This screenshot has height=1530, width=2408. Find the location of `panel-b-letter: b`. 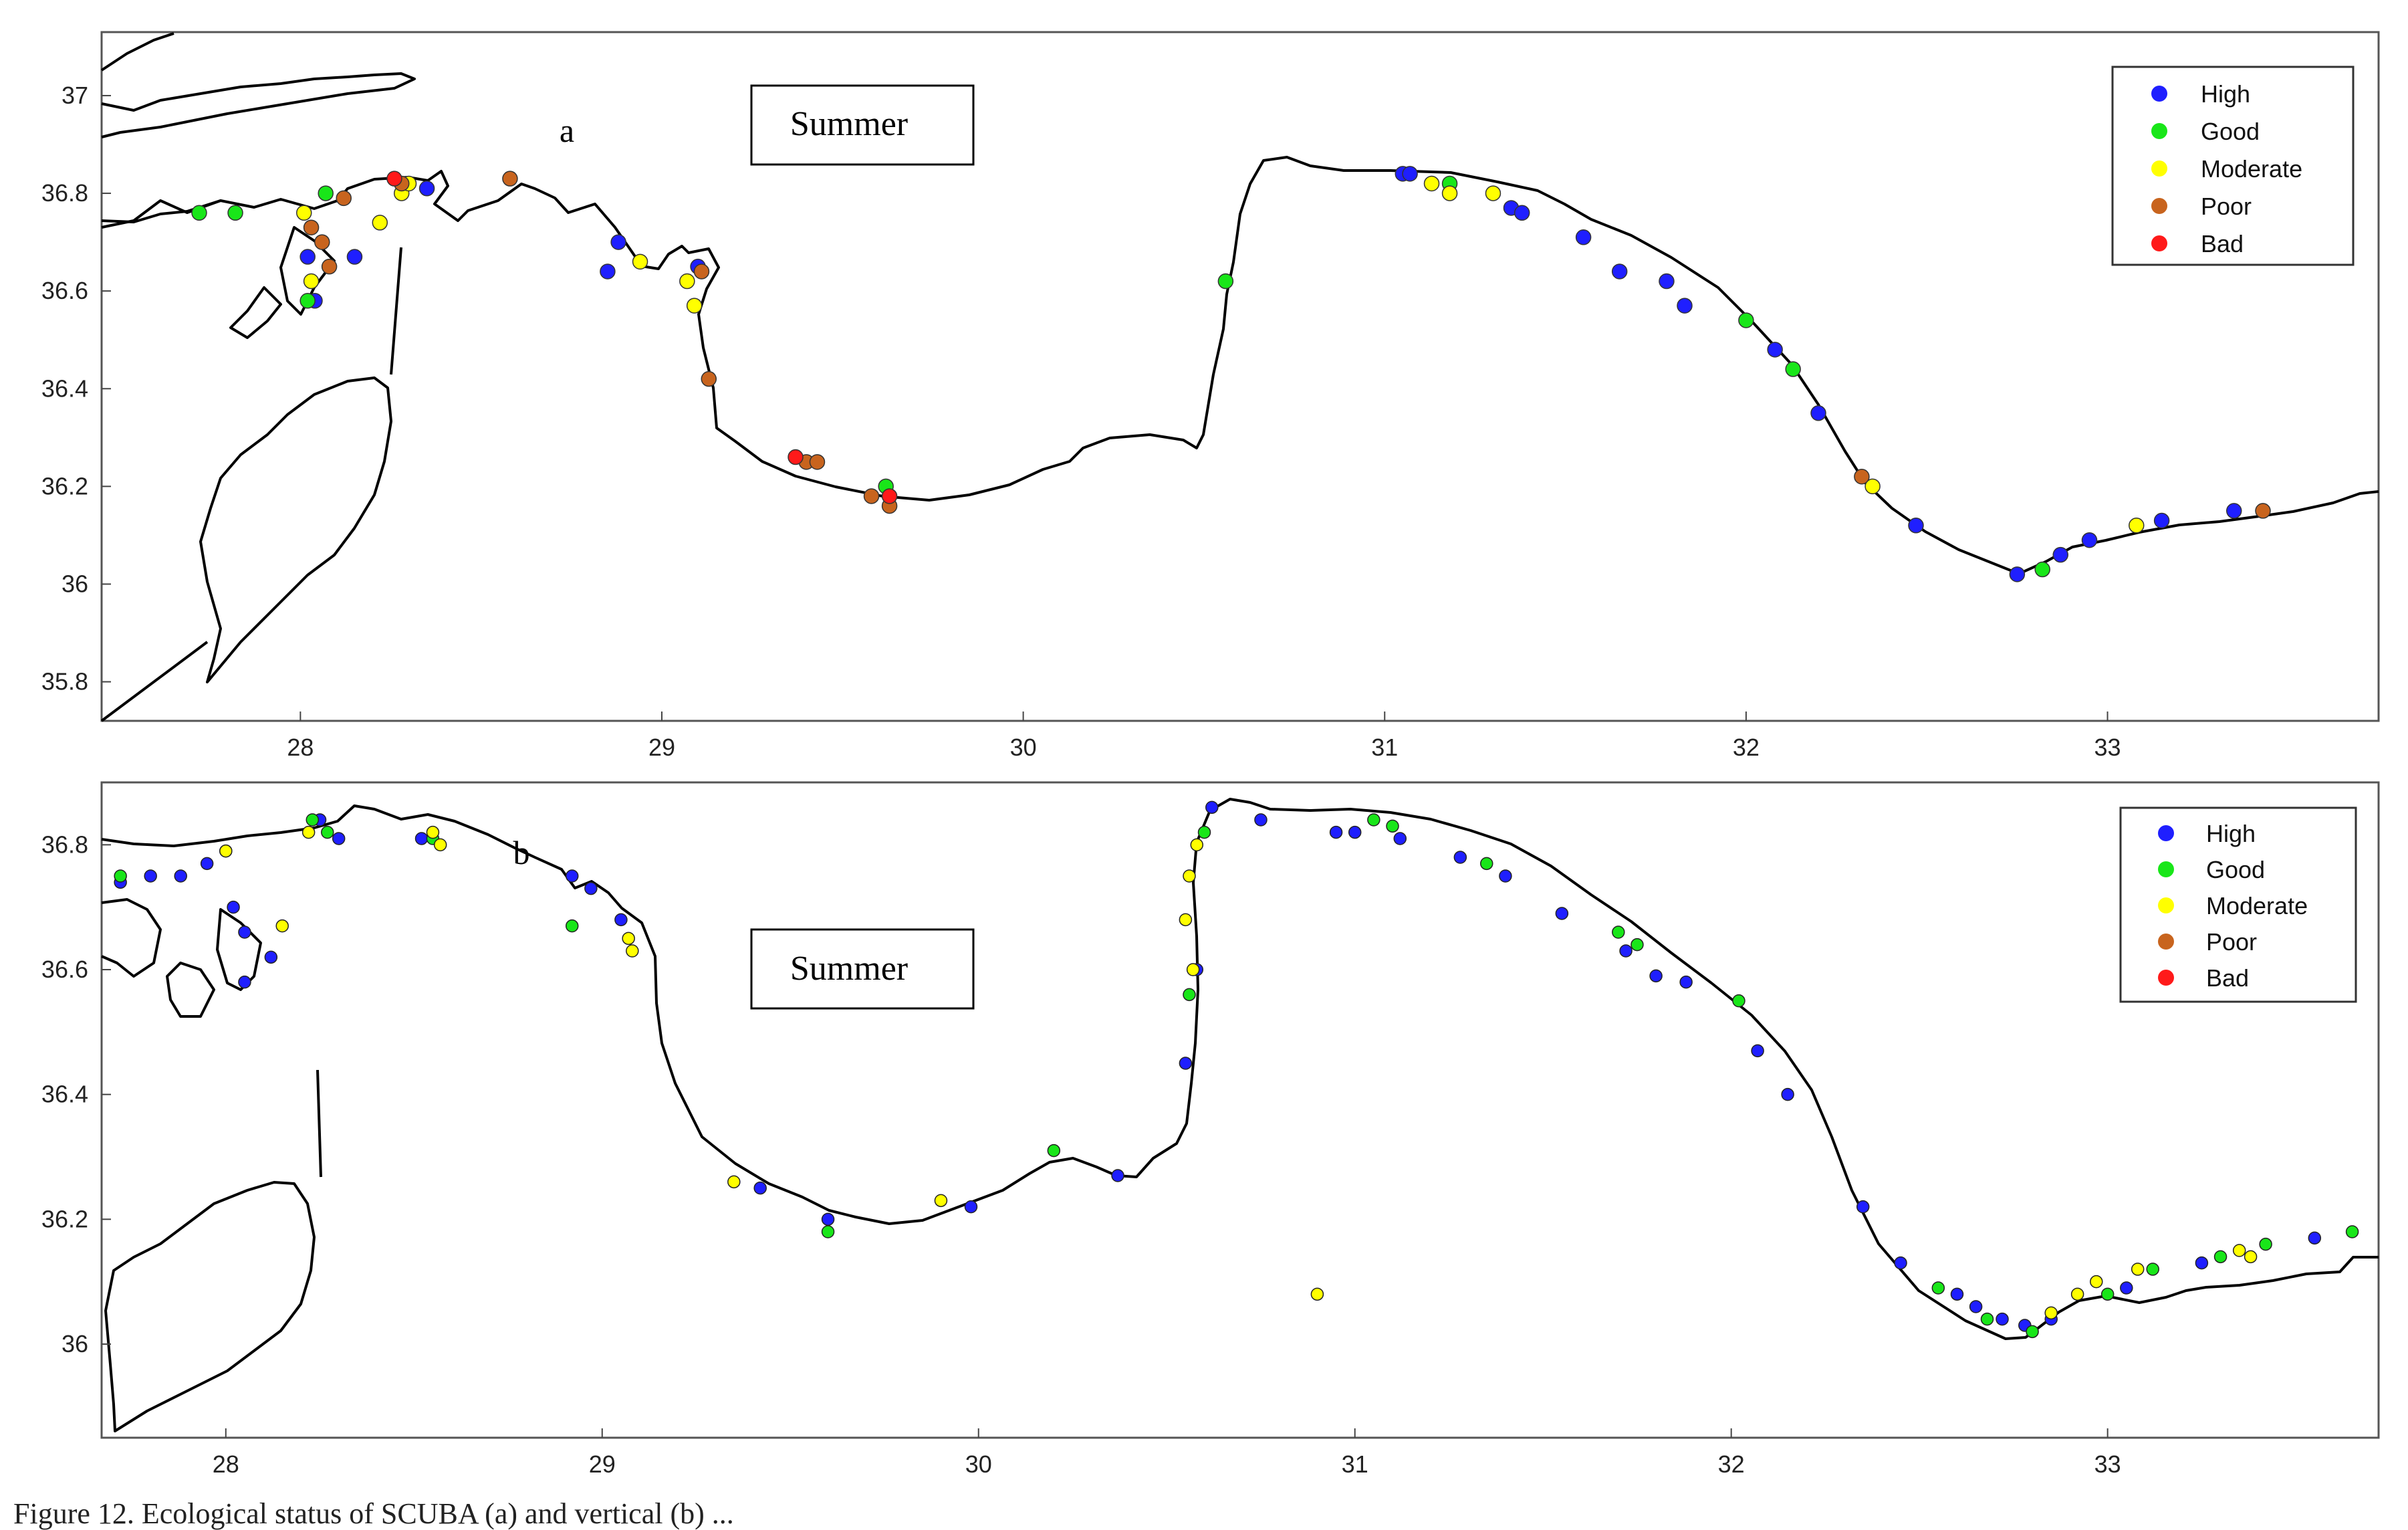

panel-b-letter: b is located at coordinates (521, 853).